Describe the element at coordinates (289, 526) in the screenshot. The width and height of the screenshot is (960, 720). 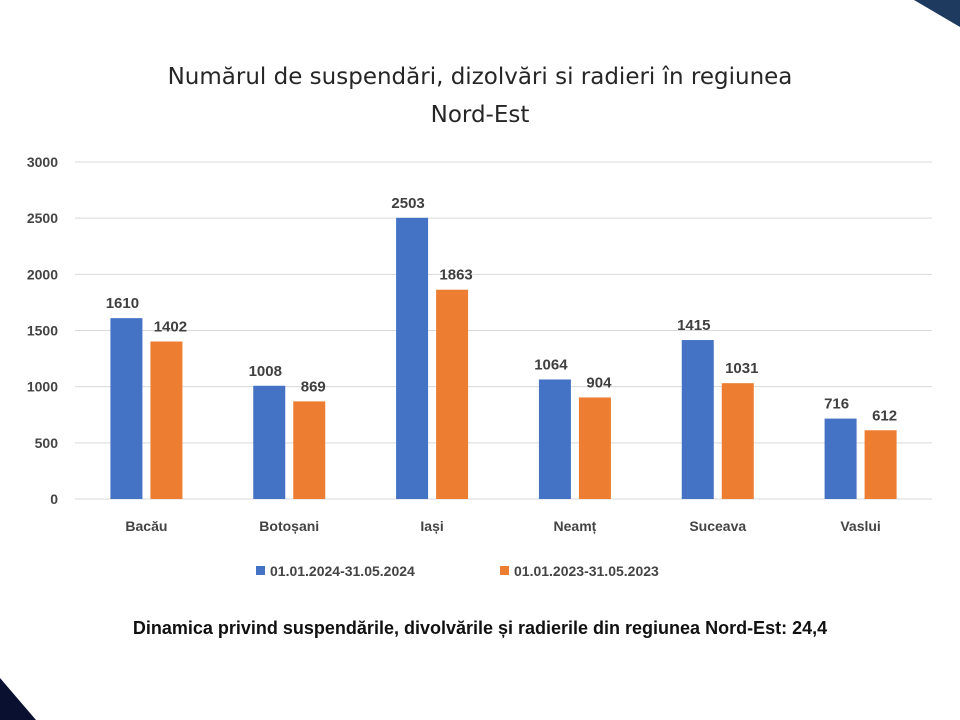
I see `x-tick-label: Botoșani` at that location.